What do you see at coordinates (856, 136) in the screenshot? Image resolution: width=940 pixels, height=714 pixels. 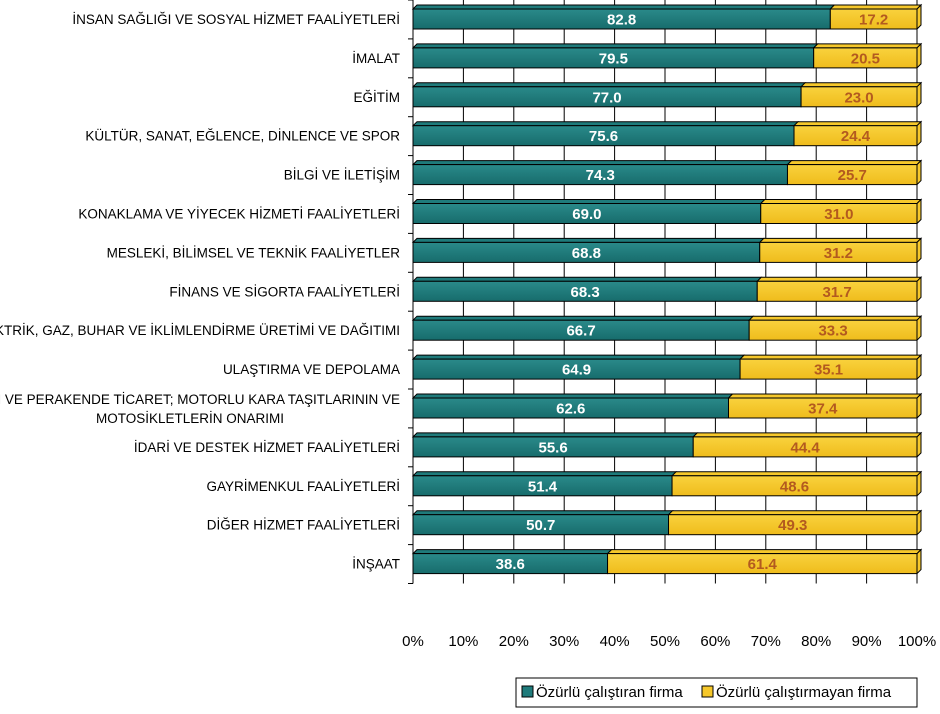 I see `data-label: 24.4` at bounding box center [856, 136].